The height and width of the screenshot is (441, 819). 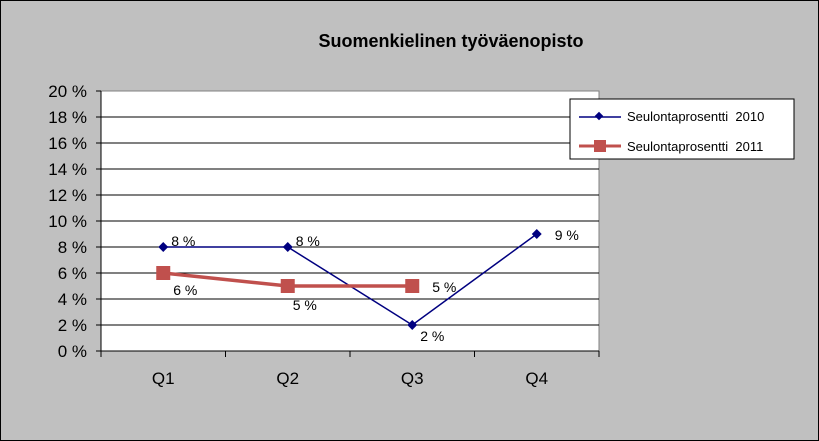 I want to click on y-tick-label: 20 %, so click(x=67, y=91).